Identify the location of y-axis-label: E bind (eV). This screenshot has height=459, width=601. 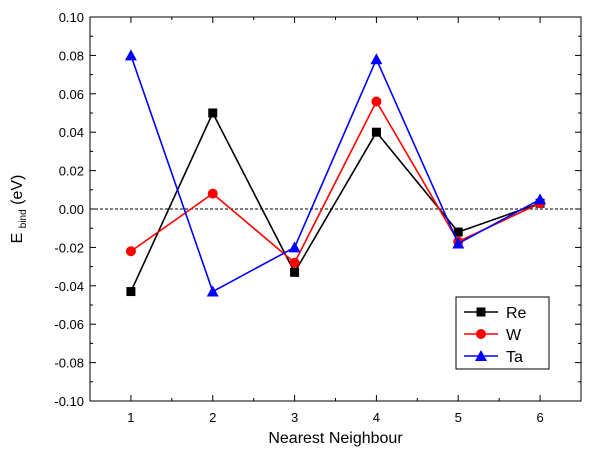
(19, 209).